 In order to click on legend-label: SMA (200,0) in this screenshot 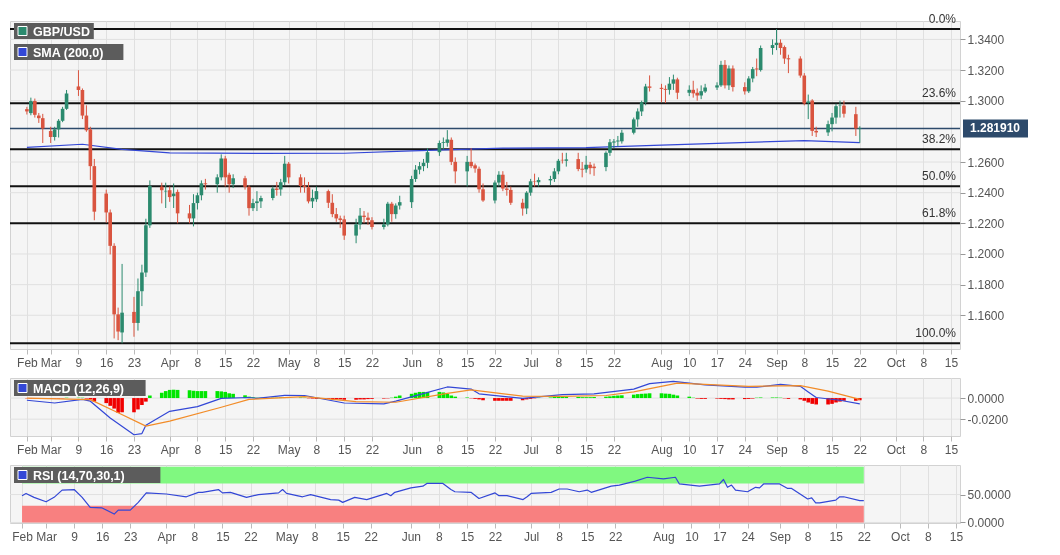, I will do `click(68, 53)`.